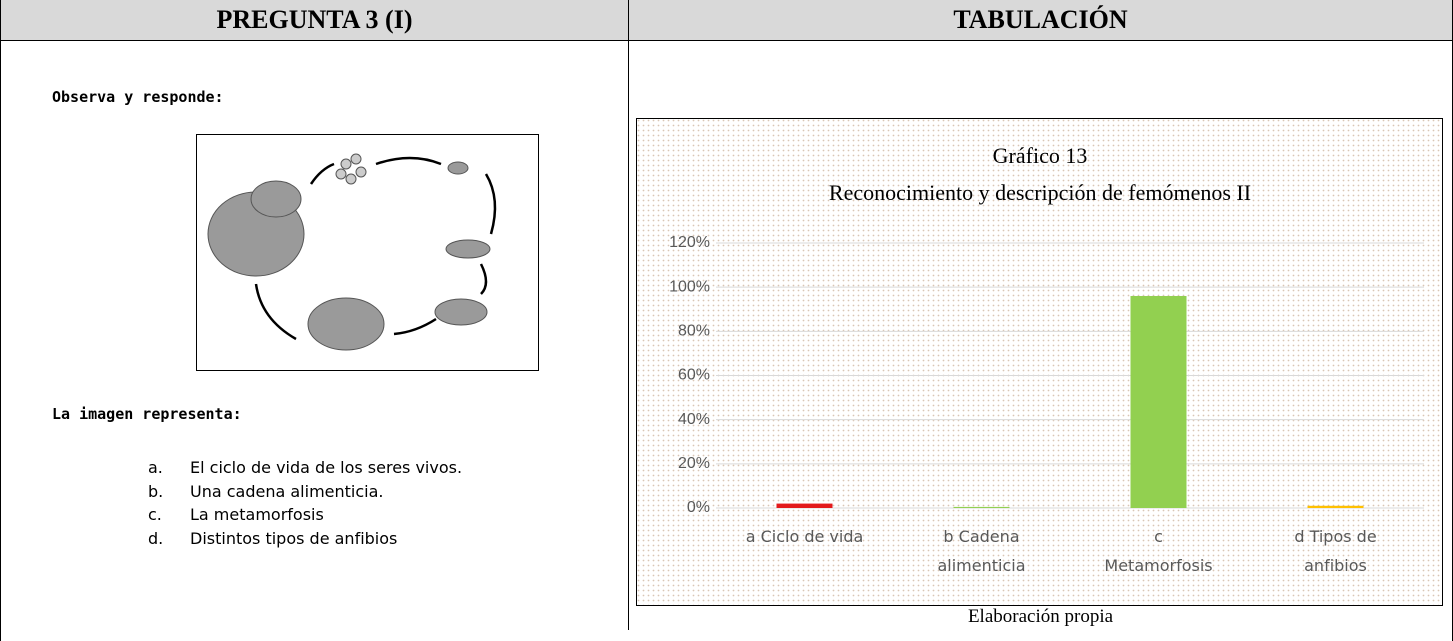 This screenshot has width=1453, height=641. What do you see at coordinates (155, 467) in the screenshot?
I see `answer-letter: a.` at bounding box center [155, 467].